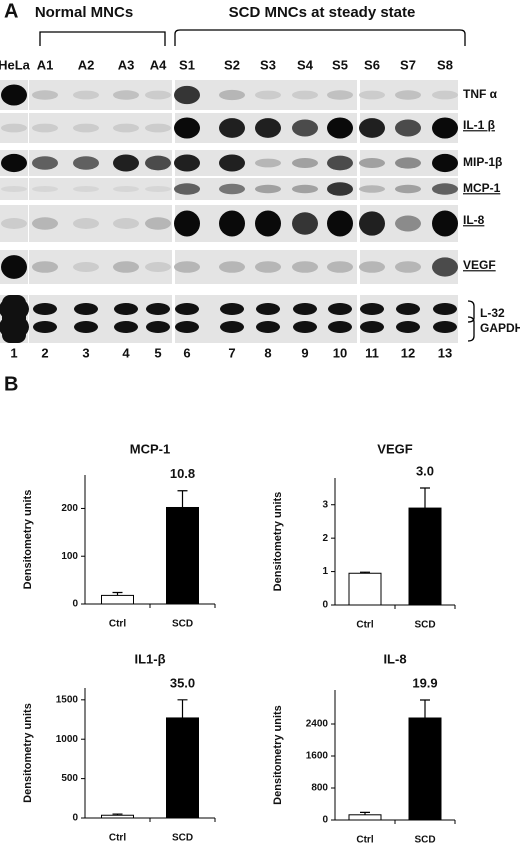 The image size is (520, 845). I want to click on gene-label: IL-1 β, so click(479, 125).